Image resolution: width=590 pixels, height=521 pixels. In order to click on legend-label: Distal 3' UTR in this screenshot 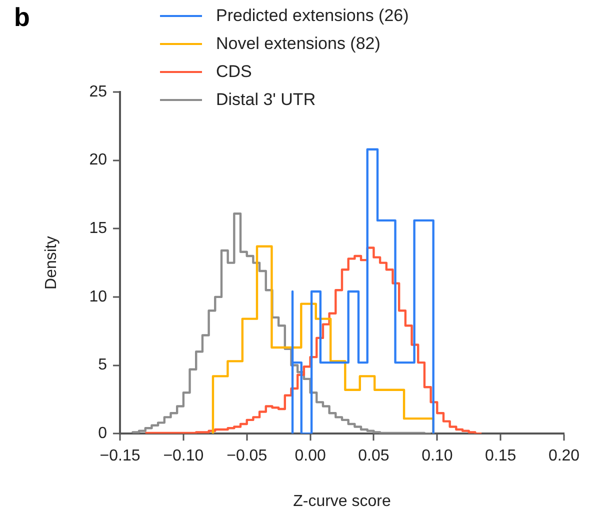, I will do `click(266, 100)`.